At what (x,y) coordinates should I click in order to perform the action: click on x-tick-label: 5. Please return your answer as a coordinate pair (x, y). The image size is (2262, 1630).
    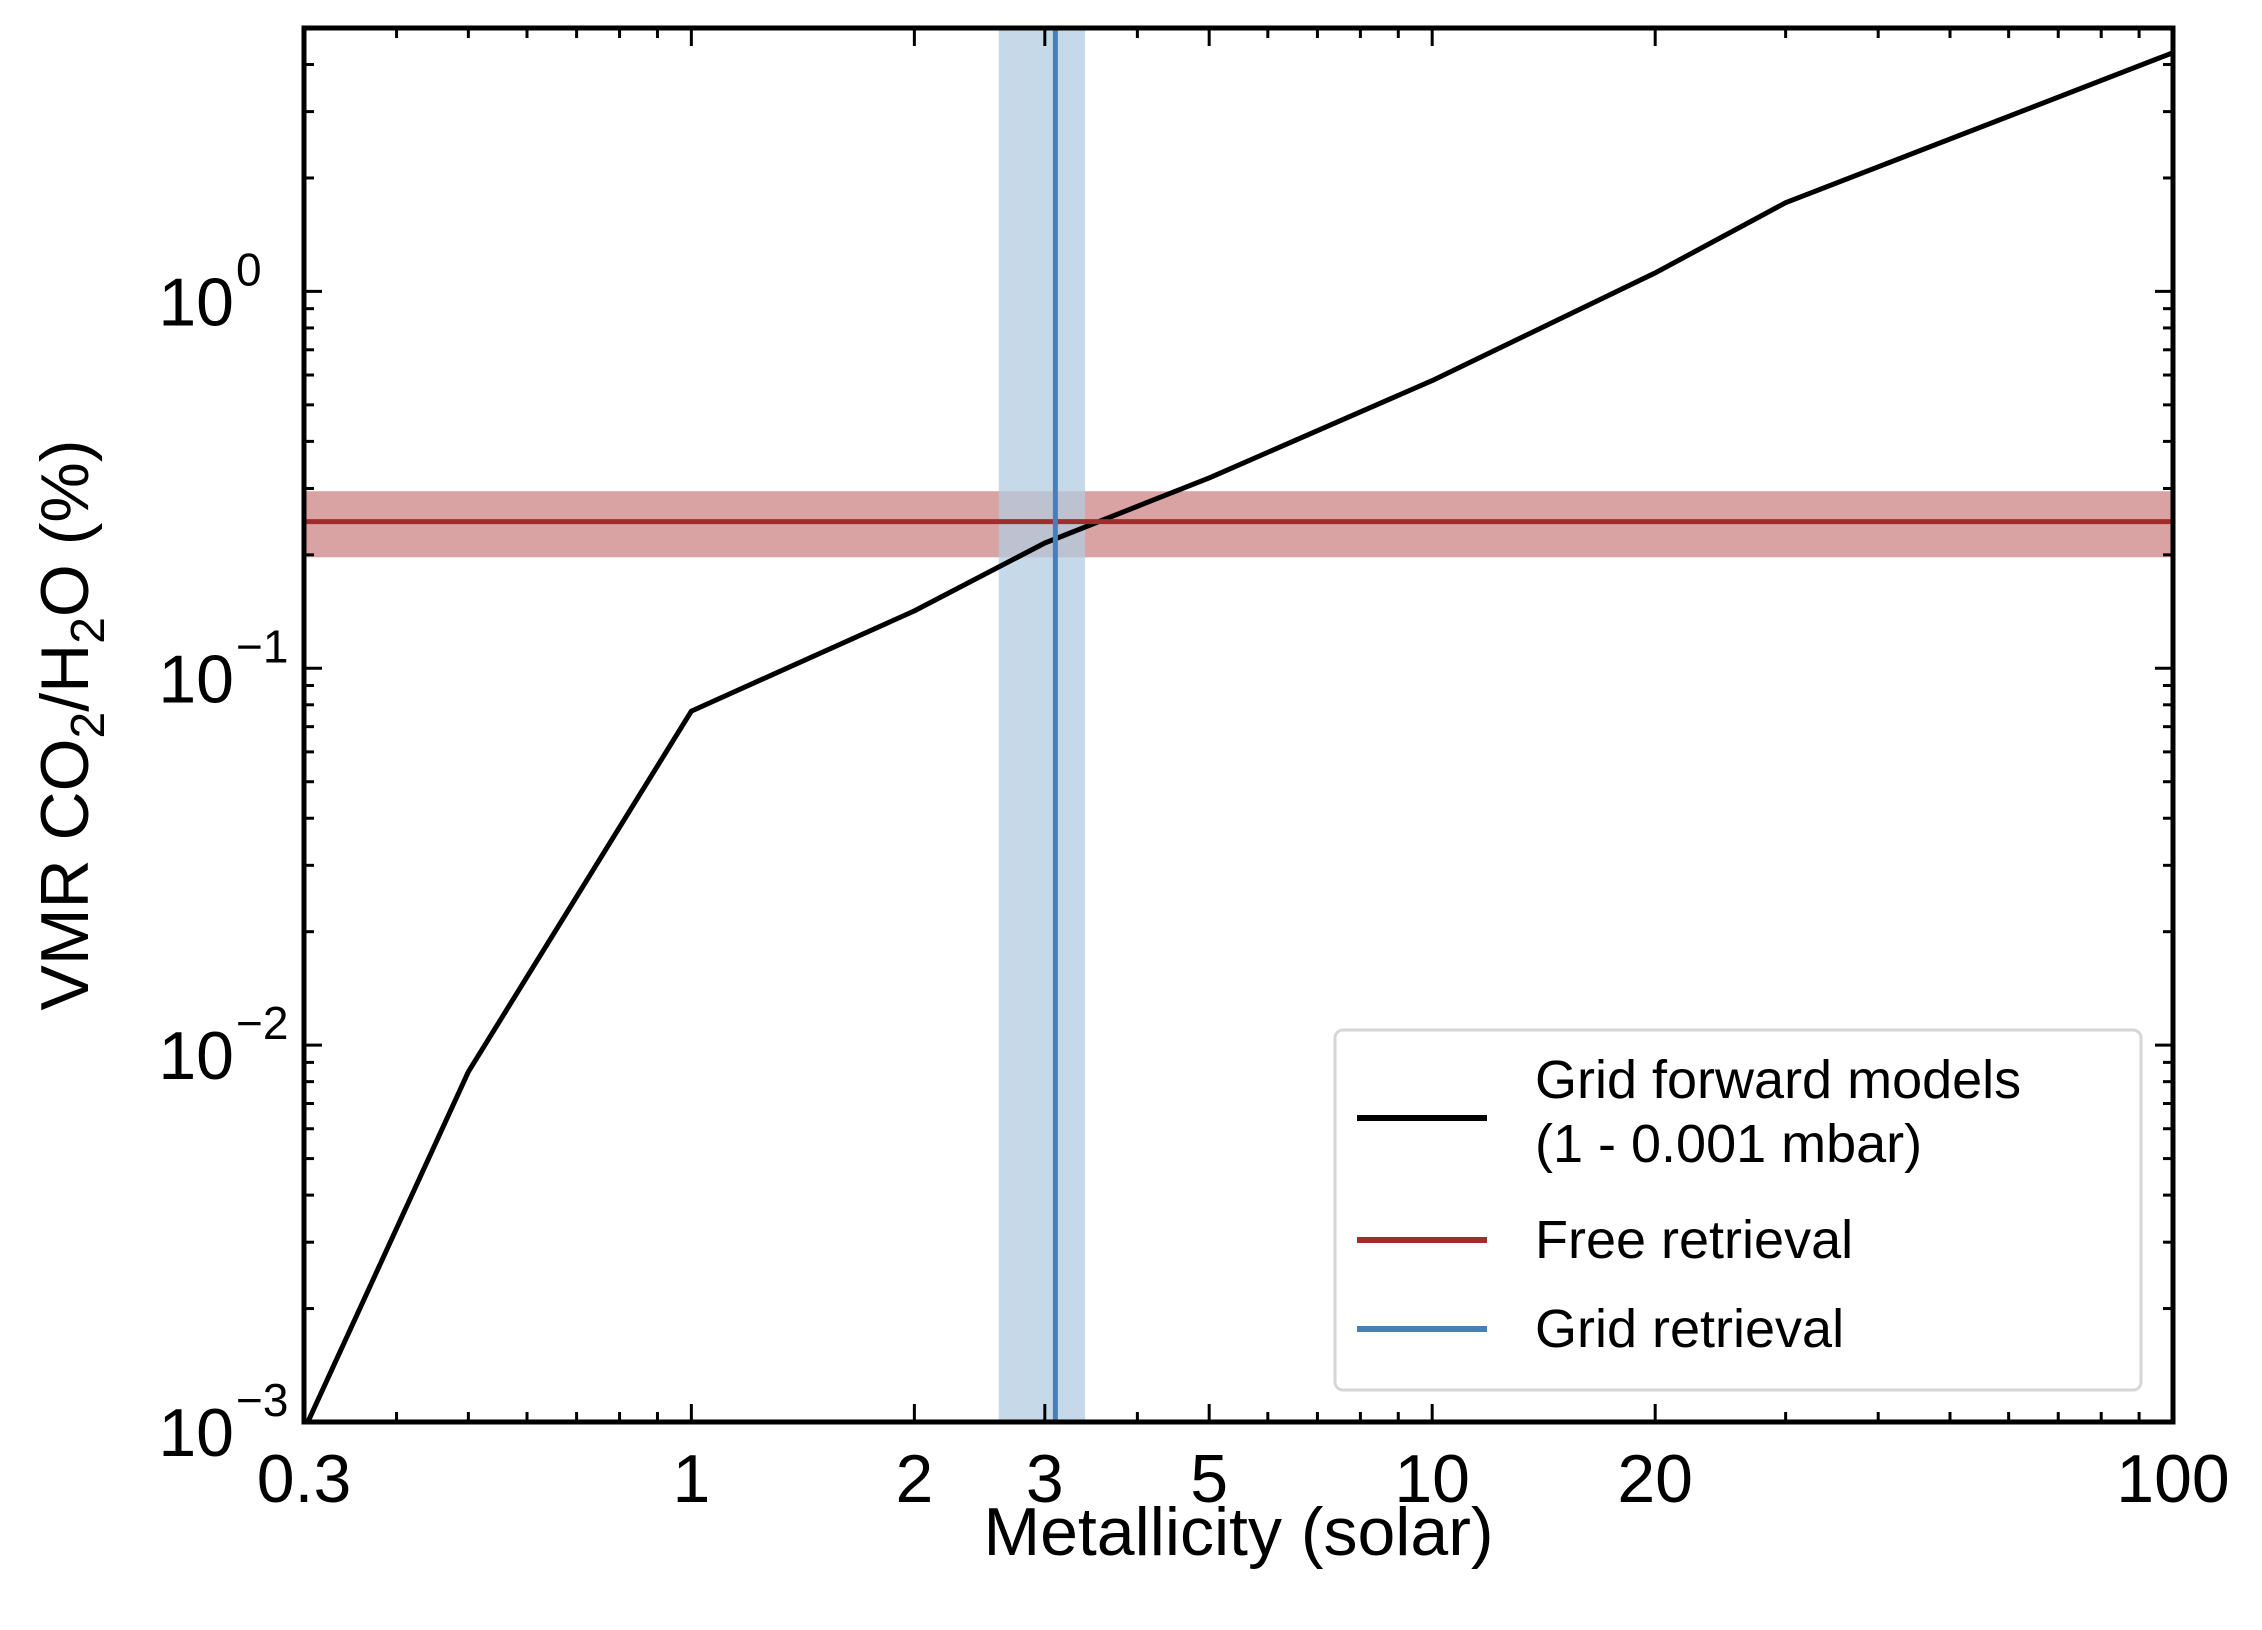
    Looking at the image, I should click on (1209, 1479).